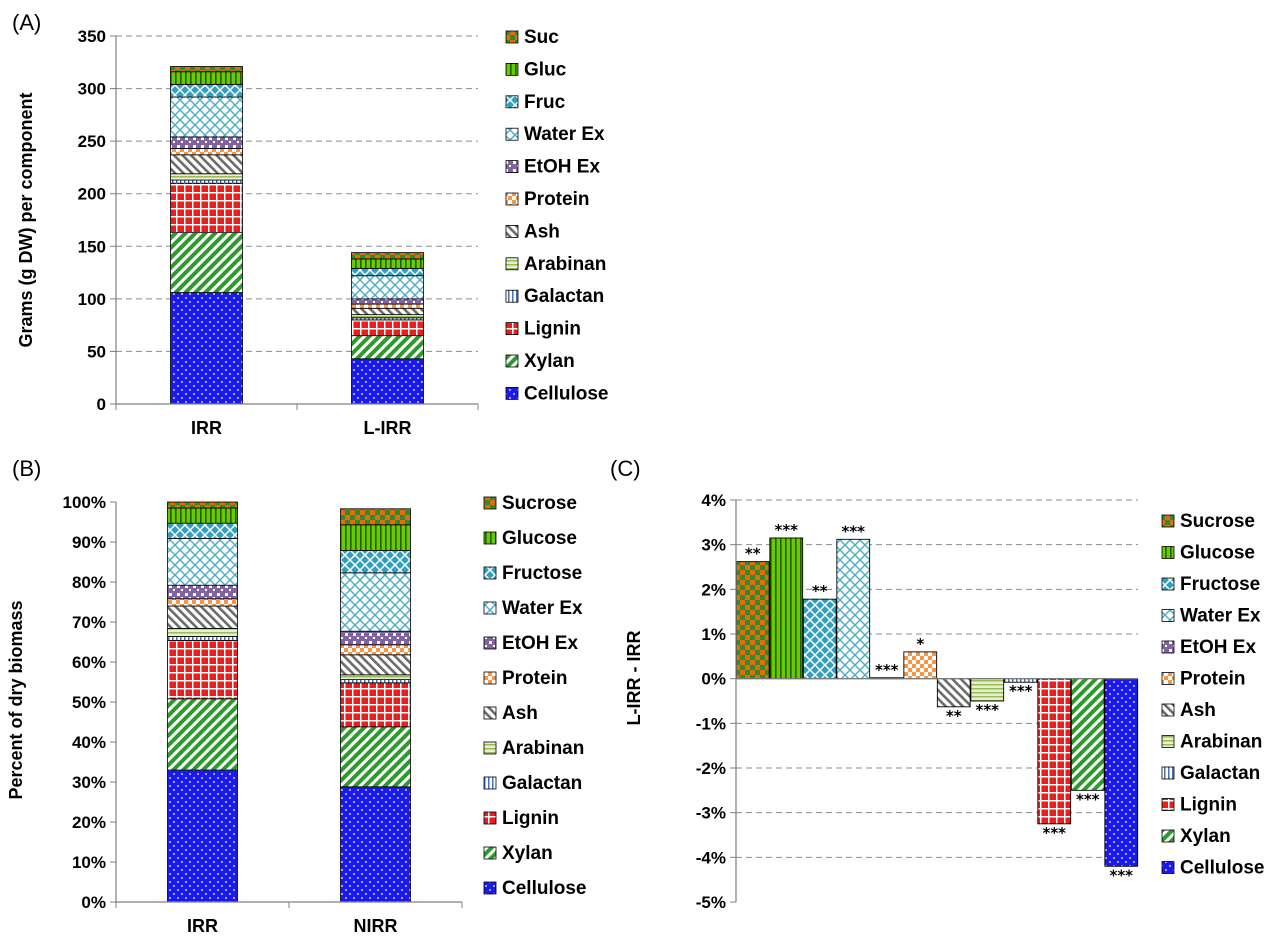 The height and width of the screenshot is (938, 1288). Describe the element at coordinates (545, 69) in the screenshot. I see `legend-label-gluc: Gluc` at that location.